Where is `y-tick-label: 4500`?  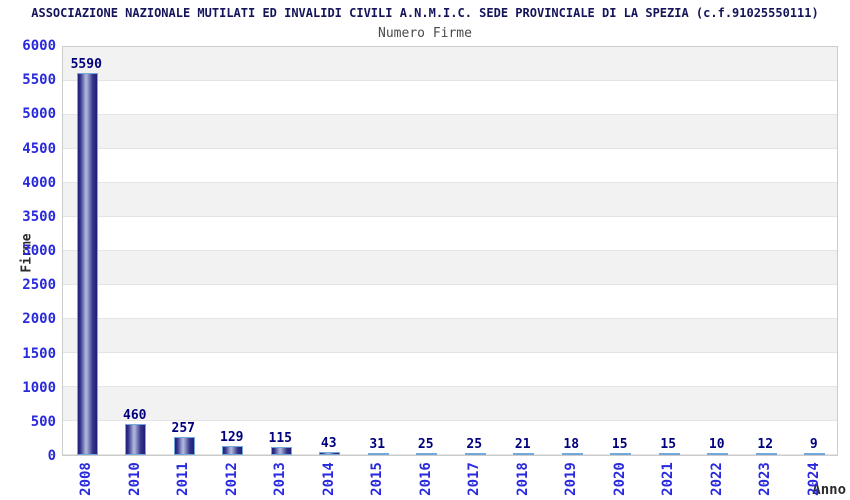 y-tick-label: 4500 is located at coordinates (39, 148).